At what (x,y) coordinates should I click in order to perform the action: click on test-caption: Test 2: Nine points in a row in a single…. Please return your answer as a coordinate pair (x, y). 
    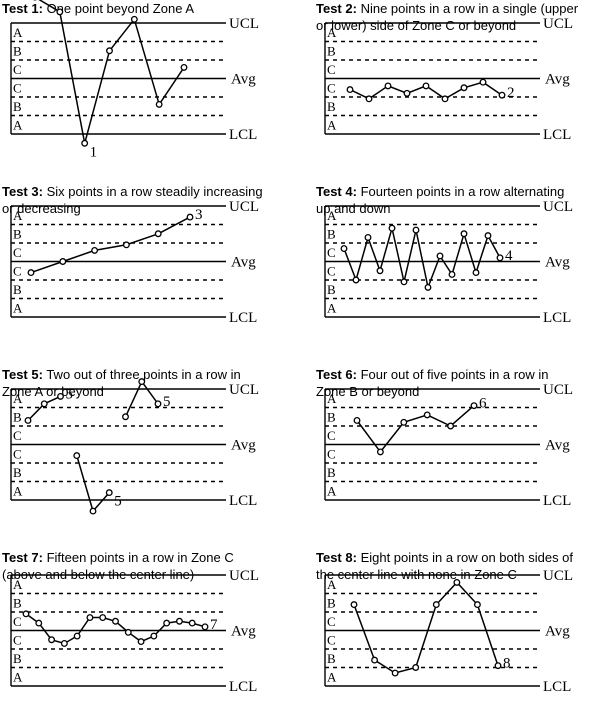
    Looking at the image, I should click on (455, 17).